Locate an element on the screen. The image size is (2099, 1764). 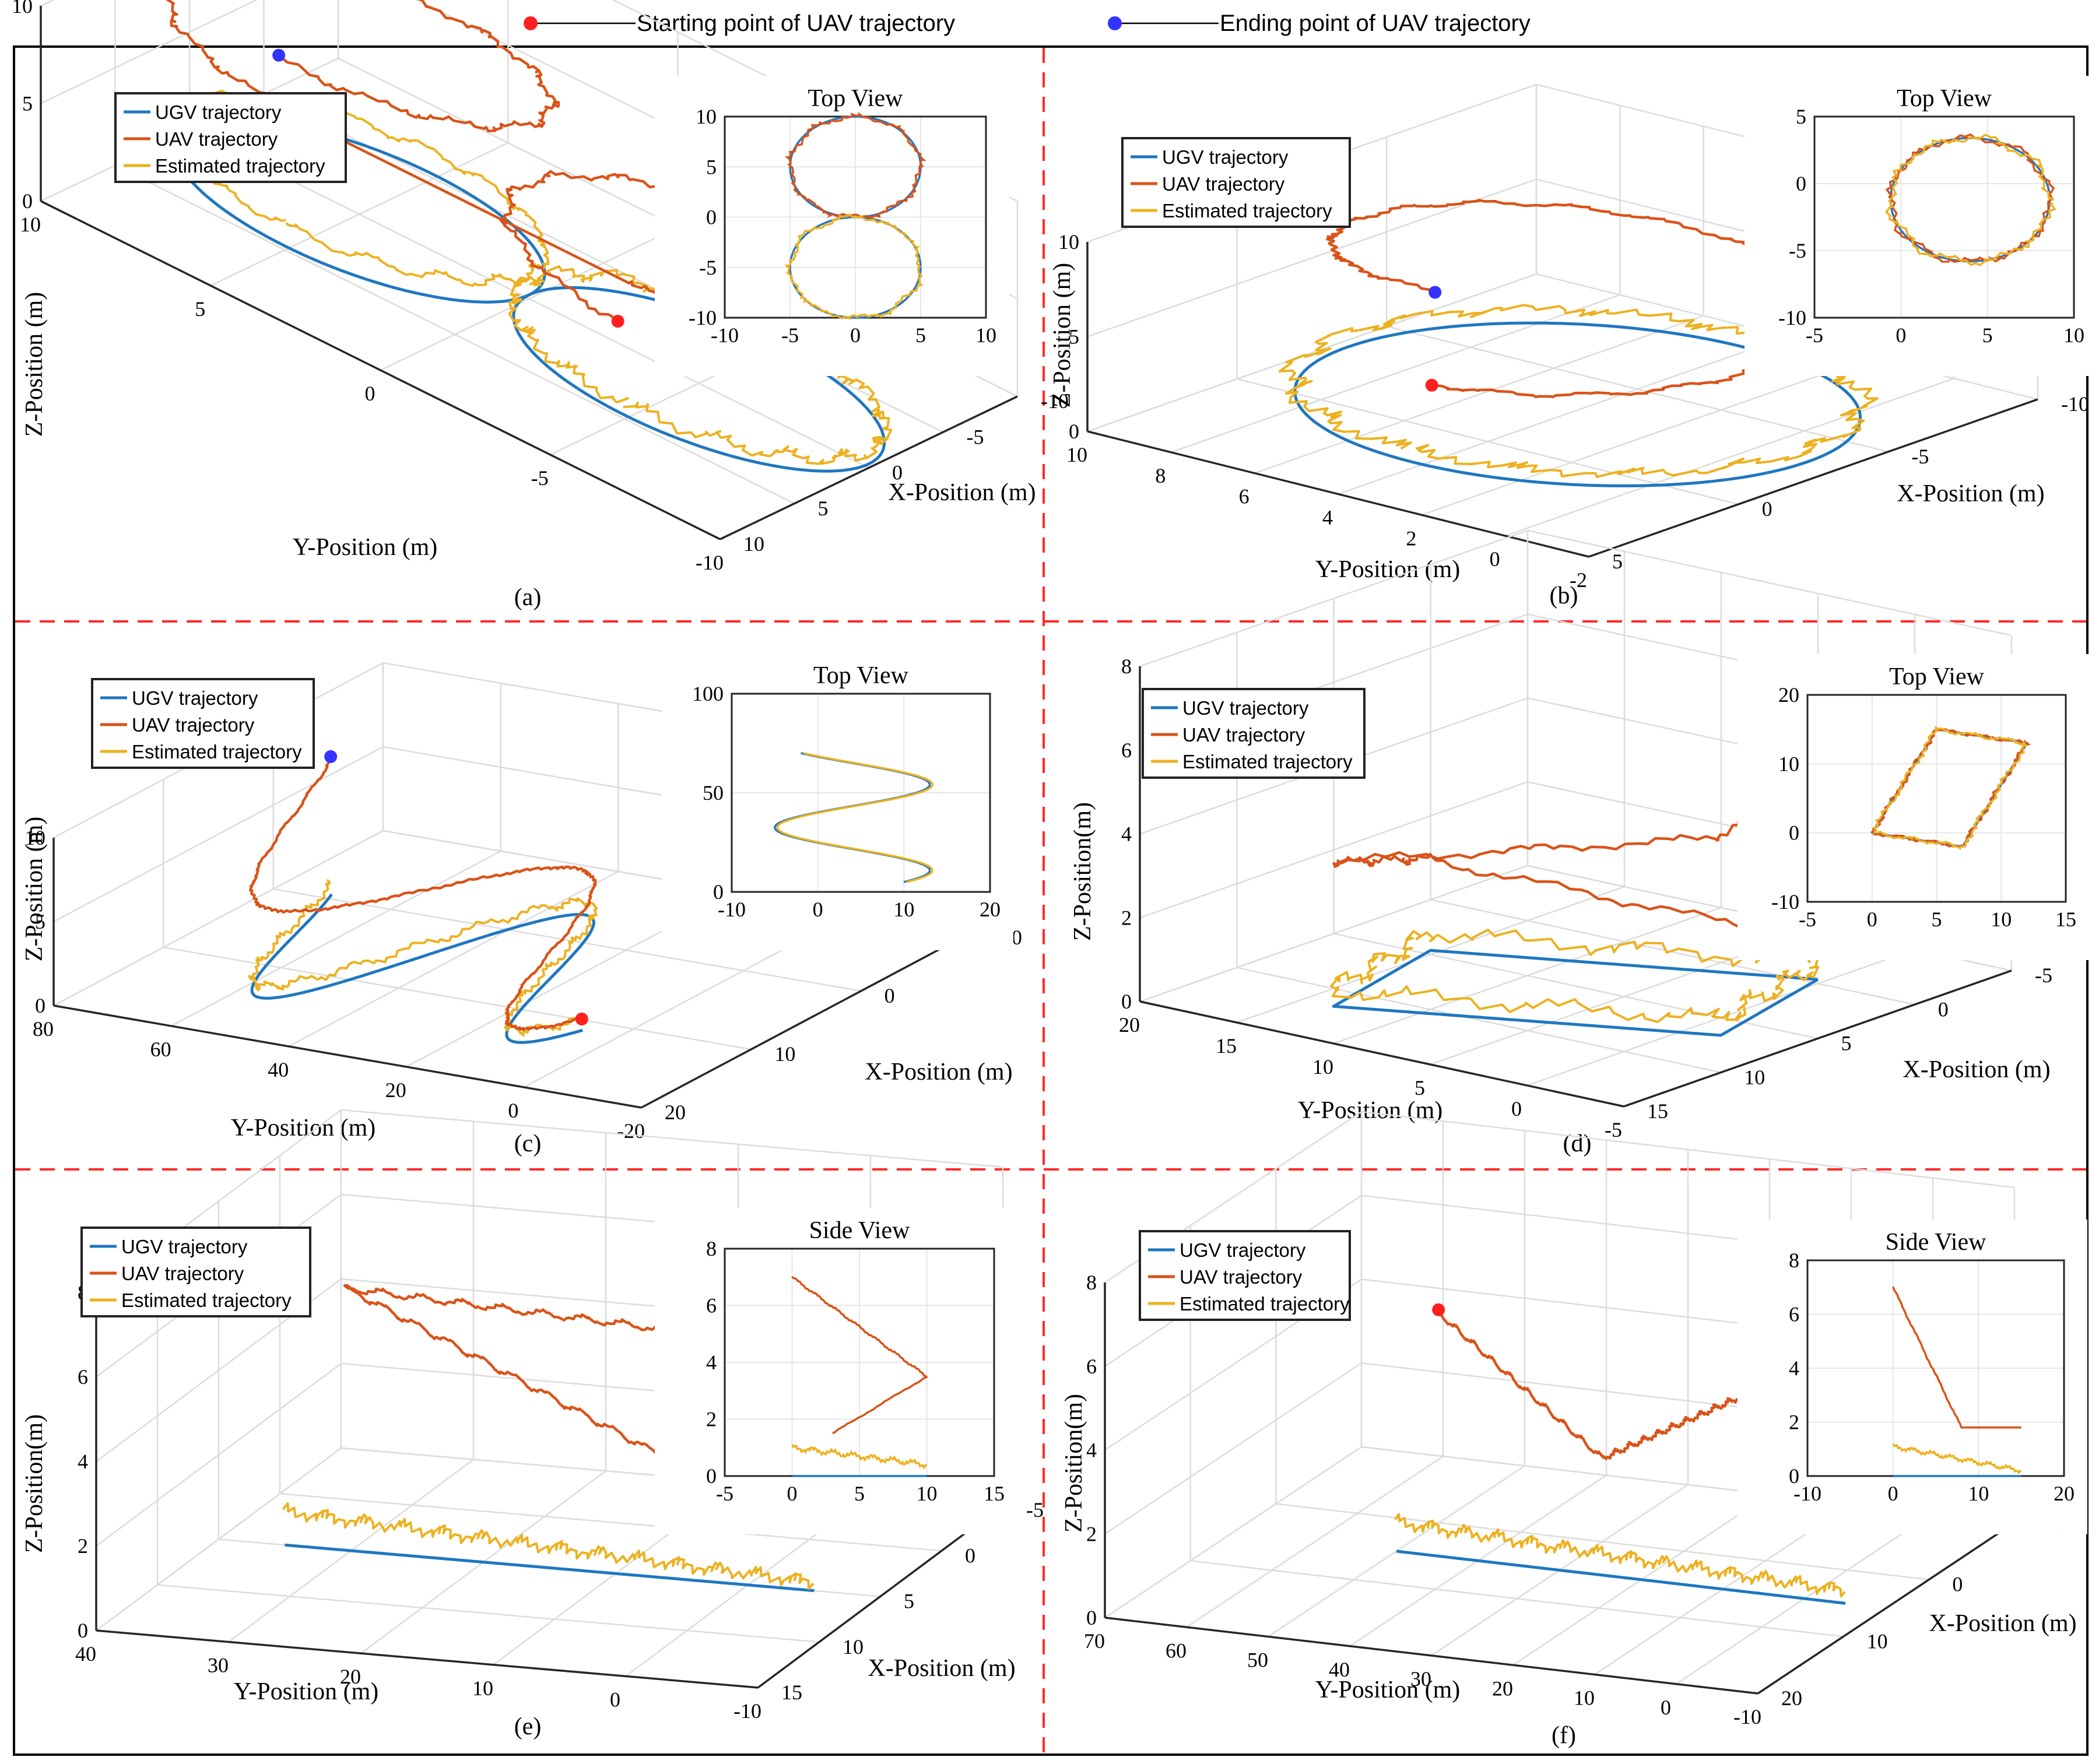
y-tick-label: 15 is located at coordinates (1226, 1046).